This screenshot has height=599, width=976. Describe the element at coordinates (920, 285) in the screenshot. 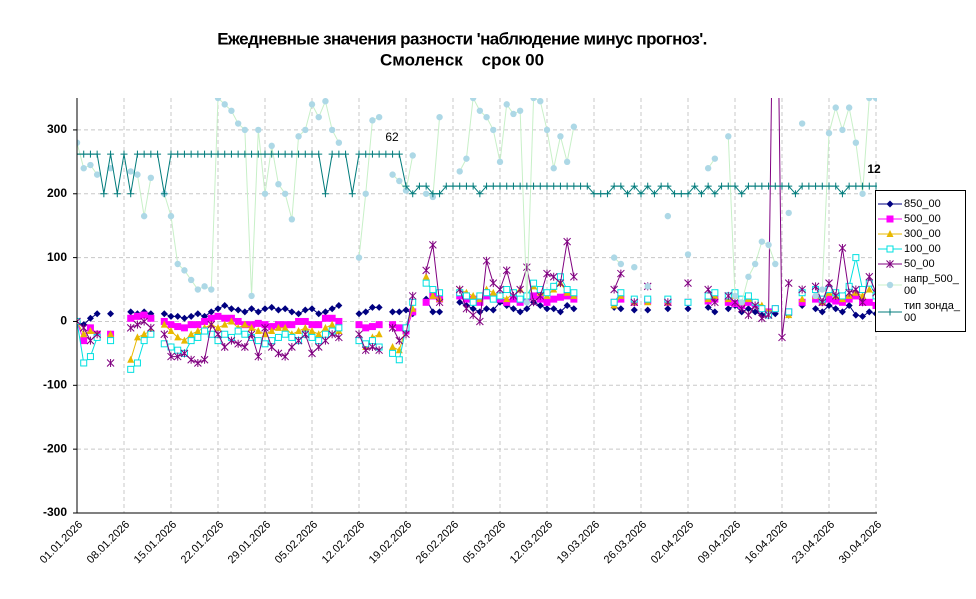

I see `legend-item: напр_500_00` at that location.